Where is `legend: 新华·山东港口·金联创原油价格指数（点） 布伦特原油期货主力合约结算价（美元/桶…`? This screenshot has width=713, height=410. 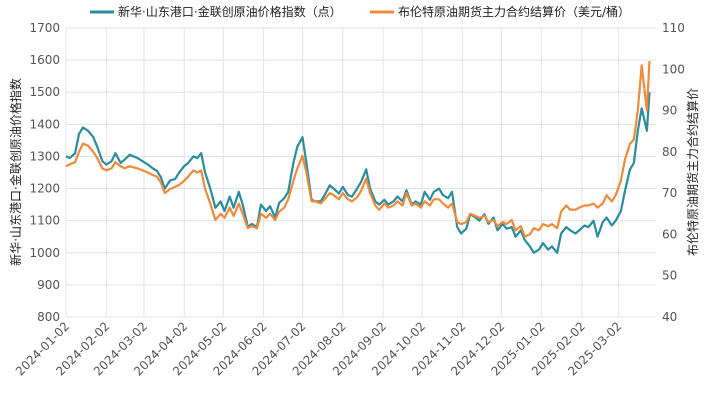
legend: 新华·山东港口·金联创原油价格指数（点） 布伦特原油期货主力合约结算价（美元/桶… is located at coordinates (360, 11).